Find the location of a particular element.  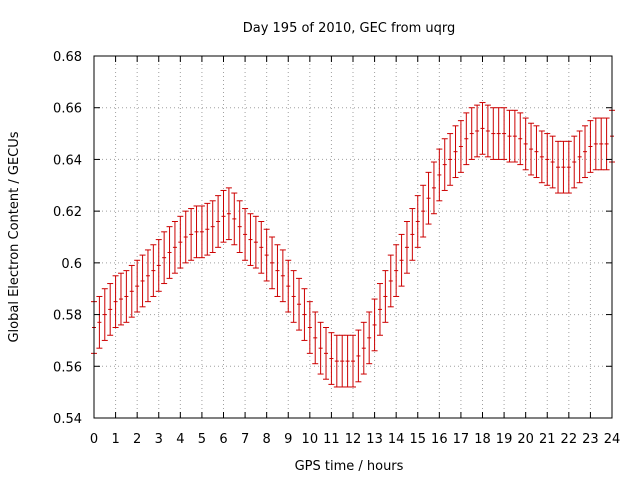

x-tick-label: 0 is located at coordinates (94, 439).